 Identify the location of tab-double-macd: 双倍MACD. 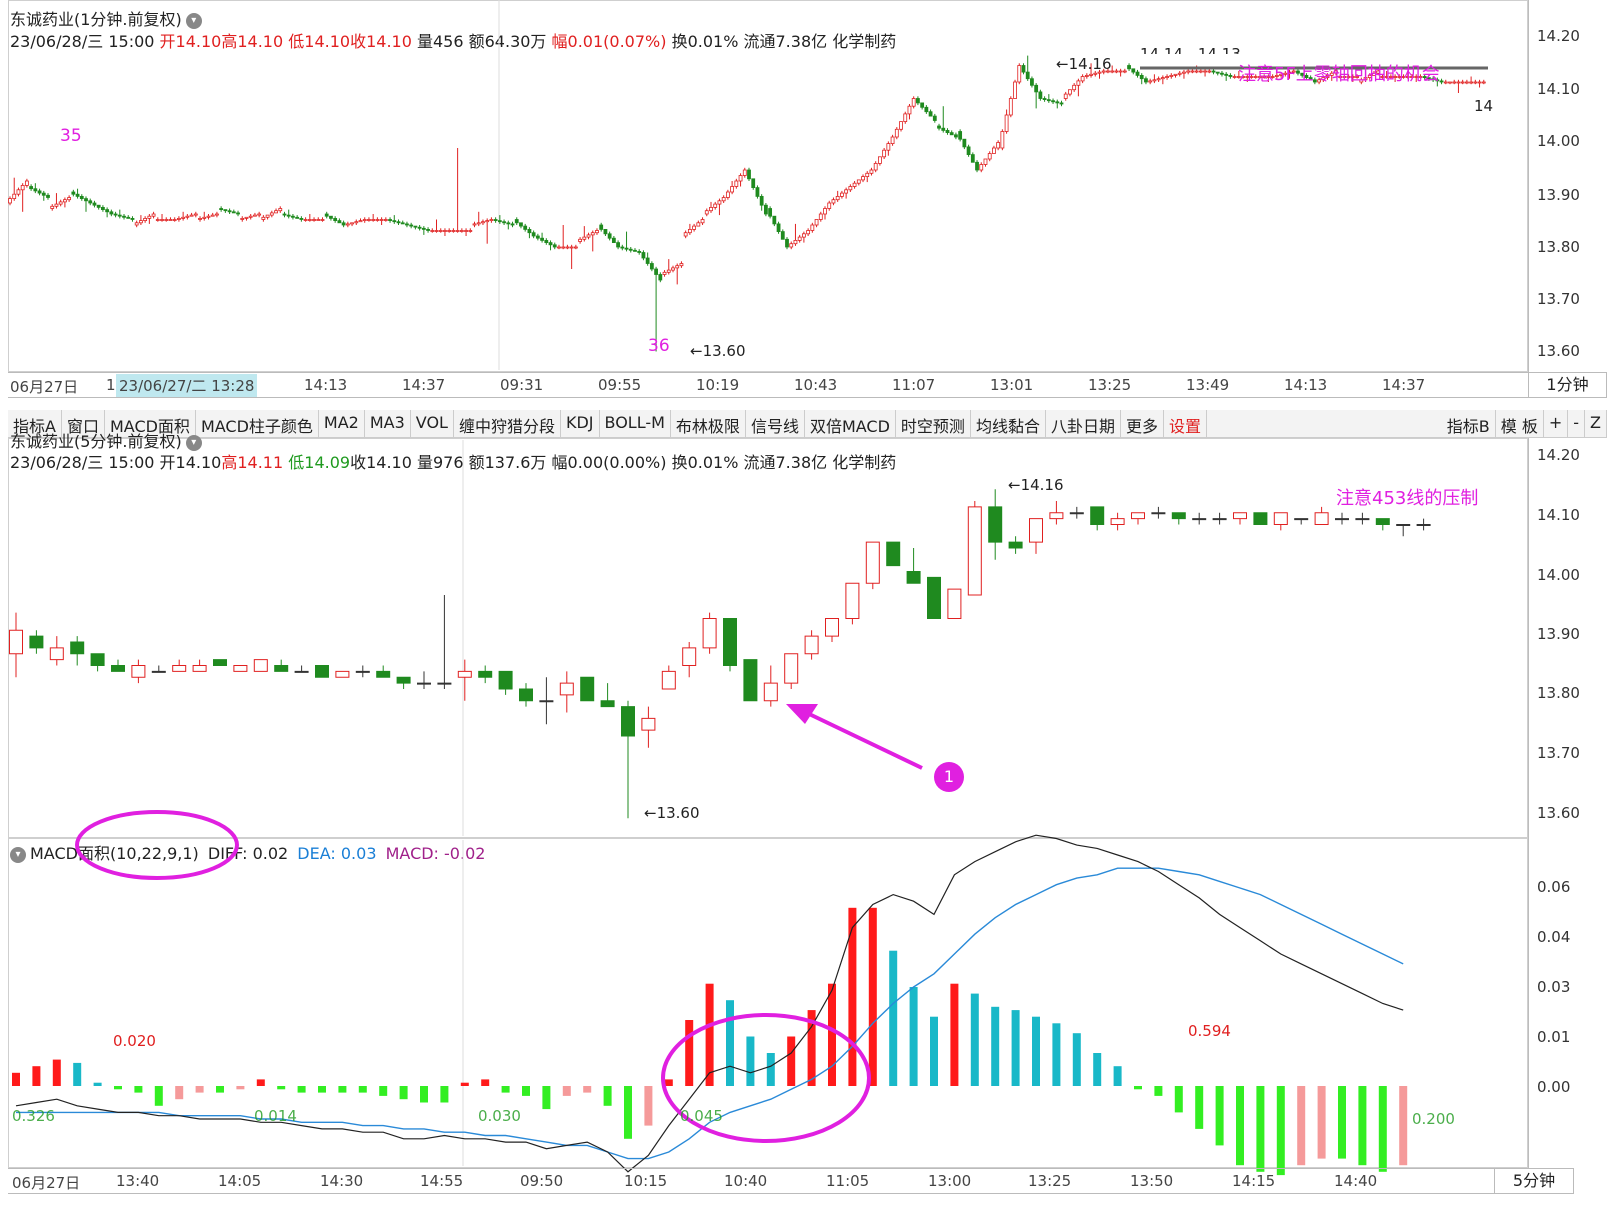
(850, 423).